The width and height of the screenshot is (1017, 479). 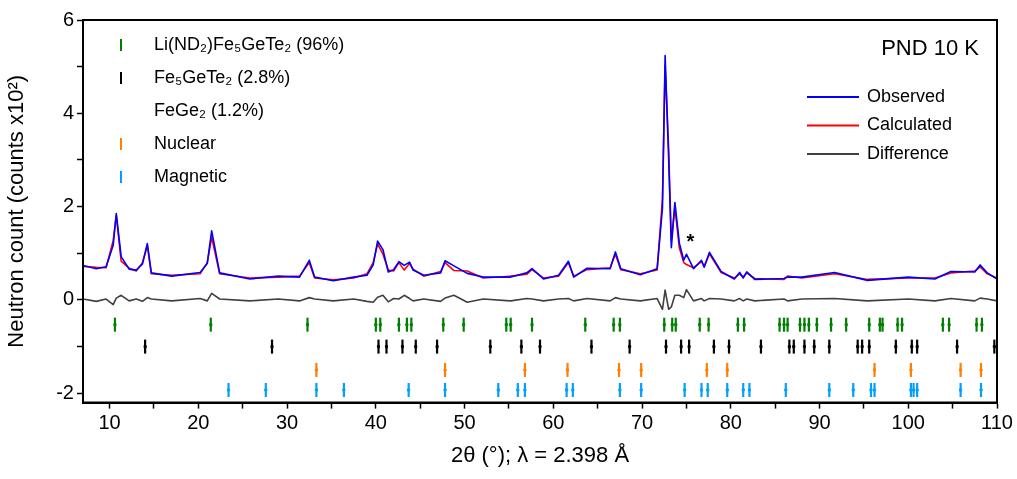 What do you see at coordinates (464, 422) in the screenshot?
I see `x-tick-label: 50` at bounding box center [464, 422].